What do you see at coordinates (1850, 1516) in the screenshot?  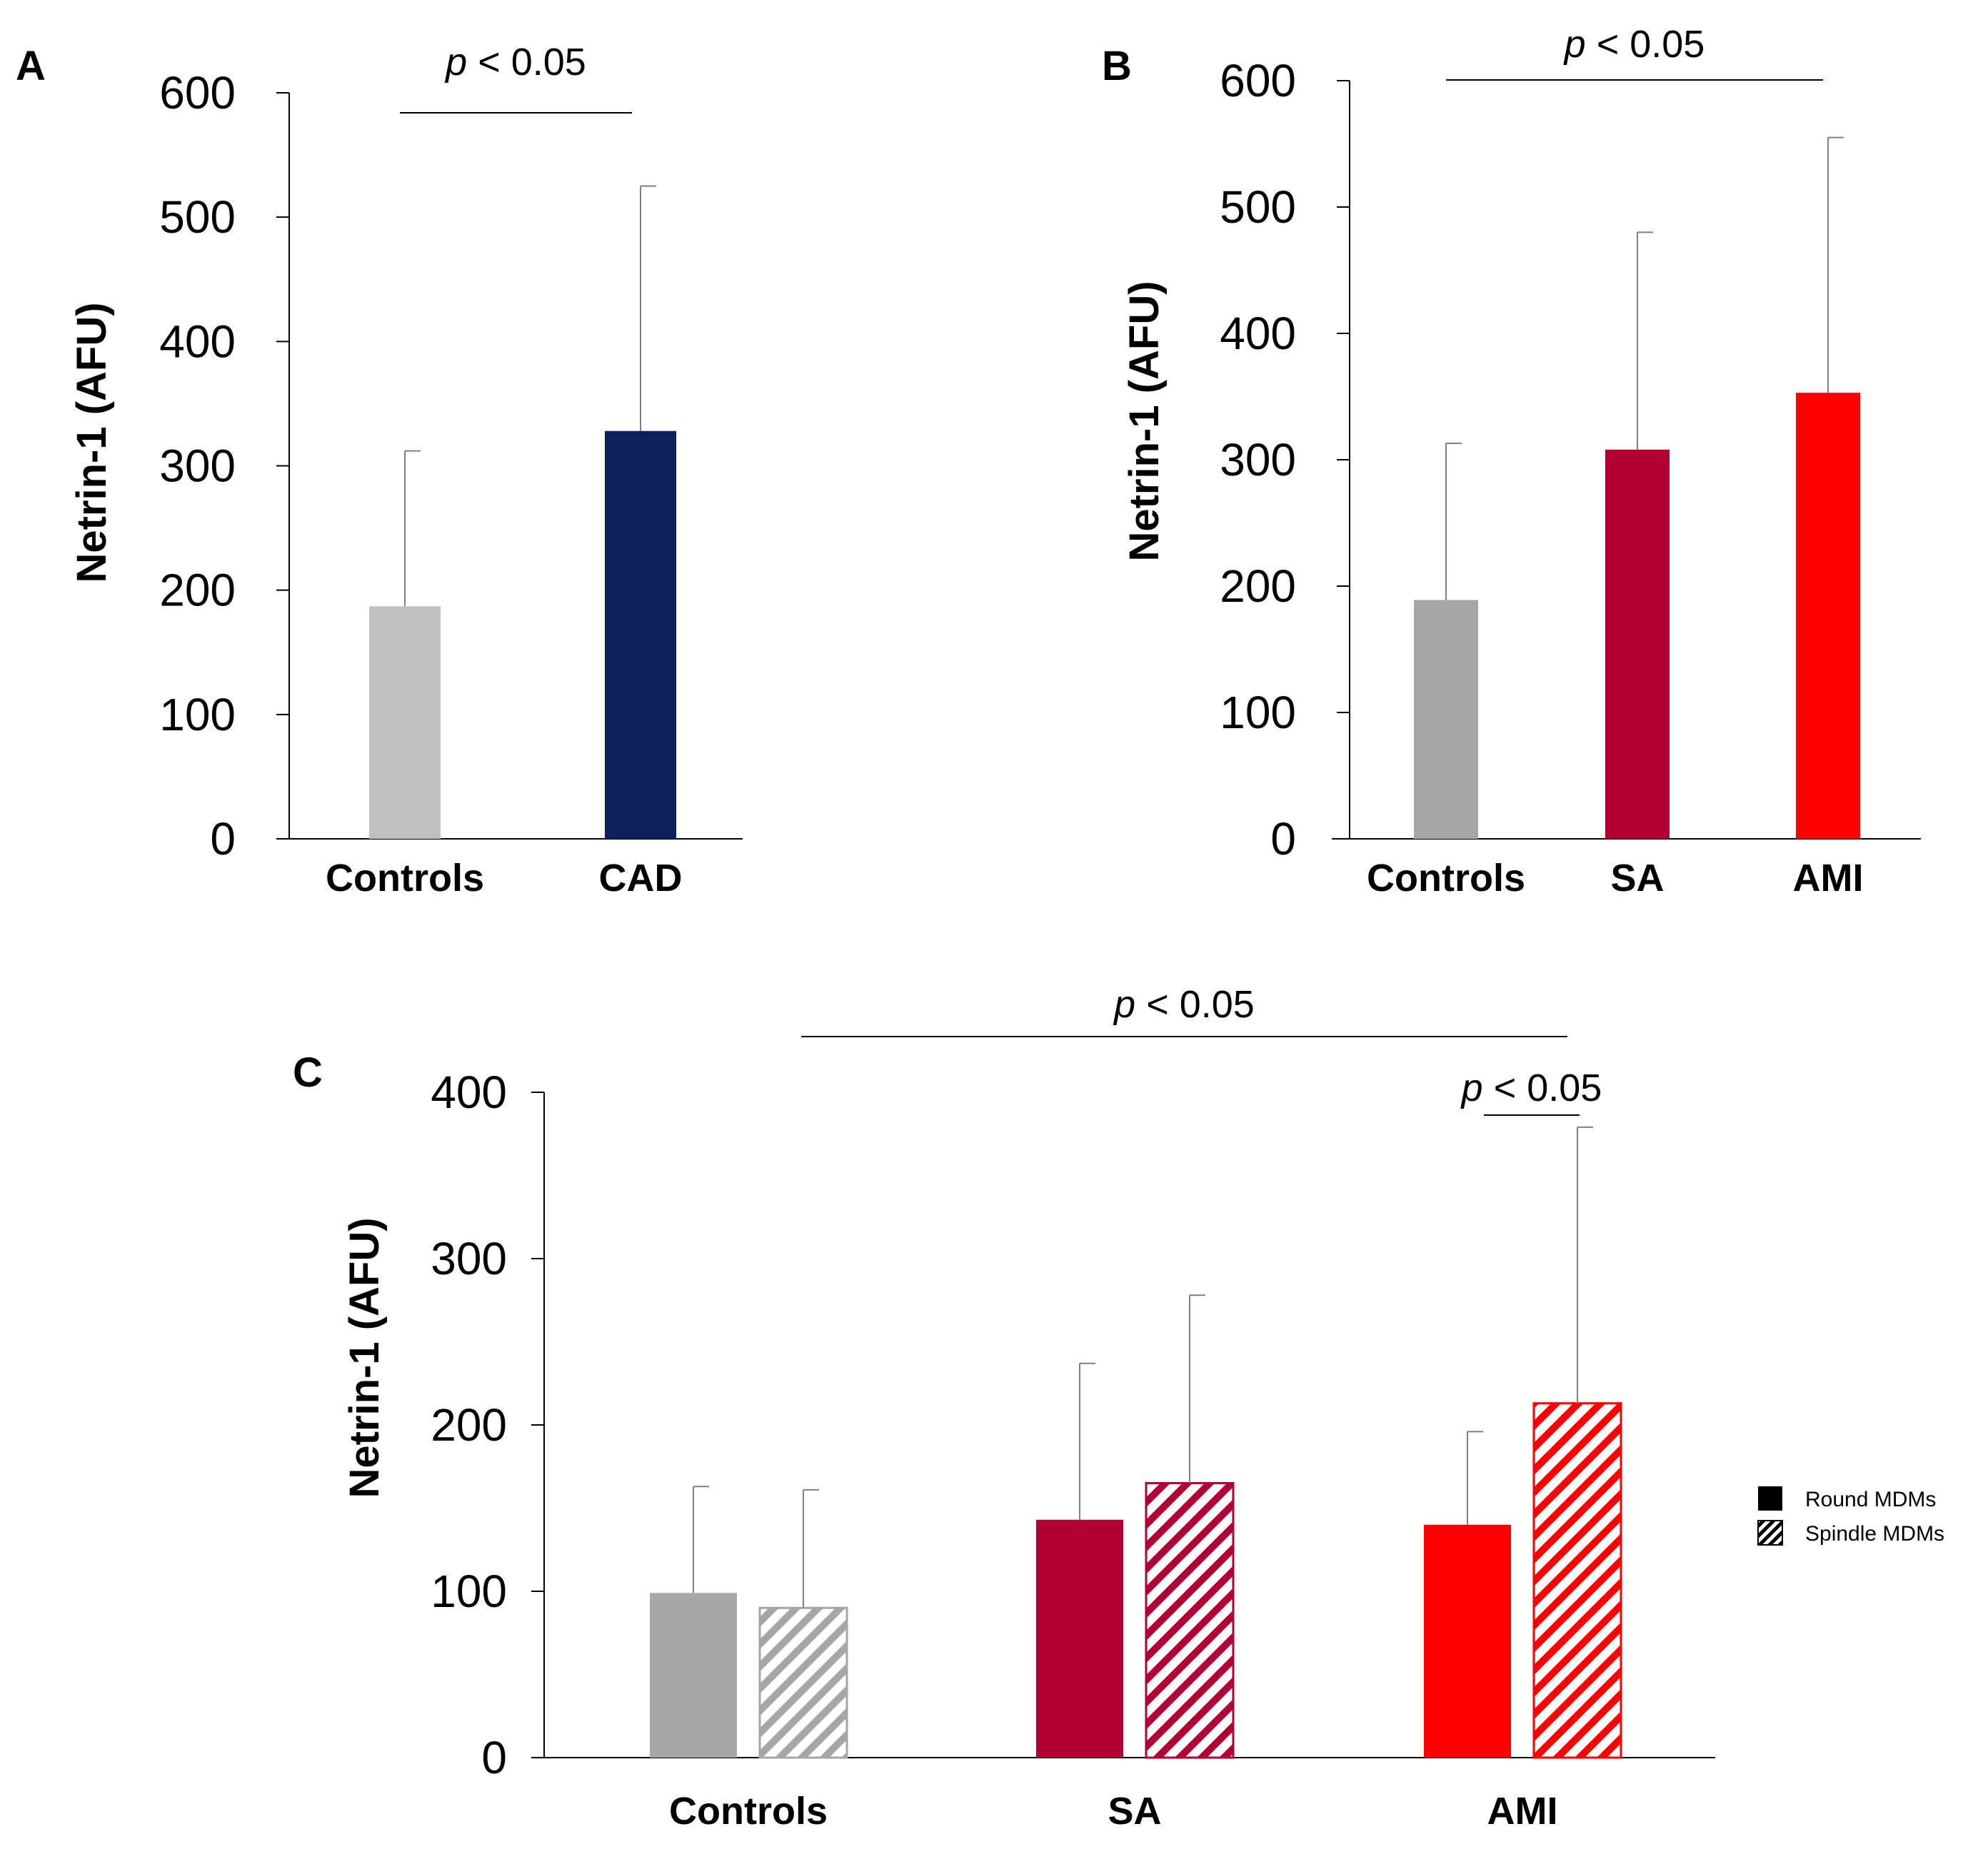 I see `legend: Round MDMs Spindle MDMs` at bounding box center [1850, 1516].